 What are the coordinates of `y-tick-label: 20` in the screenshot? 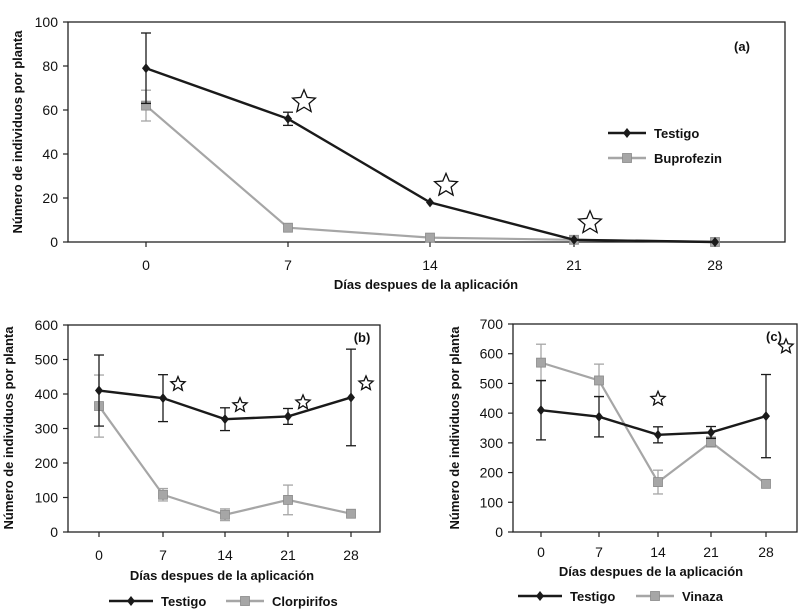 It's located at (50, 198).